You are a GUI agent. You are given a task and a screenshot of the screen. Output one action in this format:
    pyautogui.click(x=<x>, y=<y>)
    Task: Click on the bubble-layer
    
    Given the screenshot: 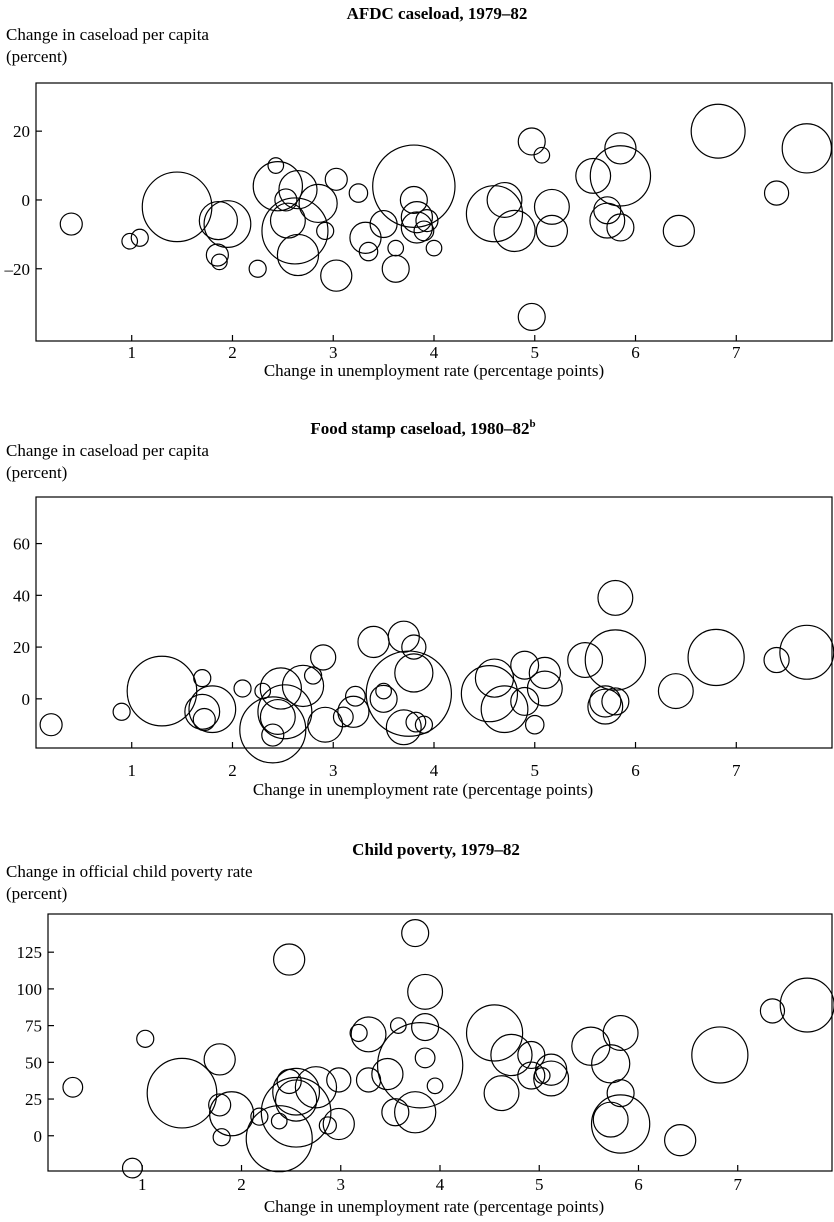 What is the action you would take?
    pyautogui.click(x=436, y=671)
    